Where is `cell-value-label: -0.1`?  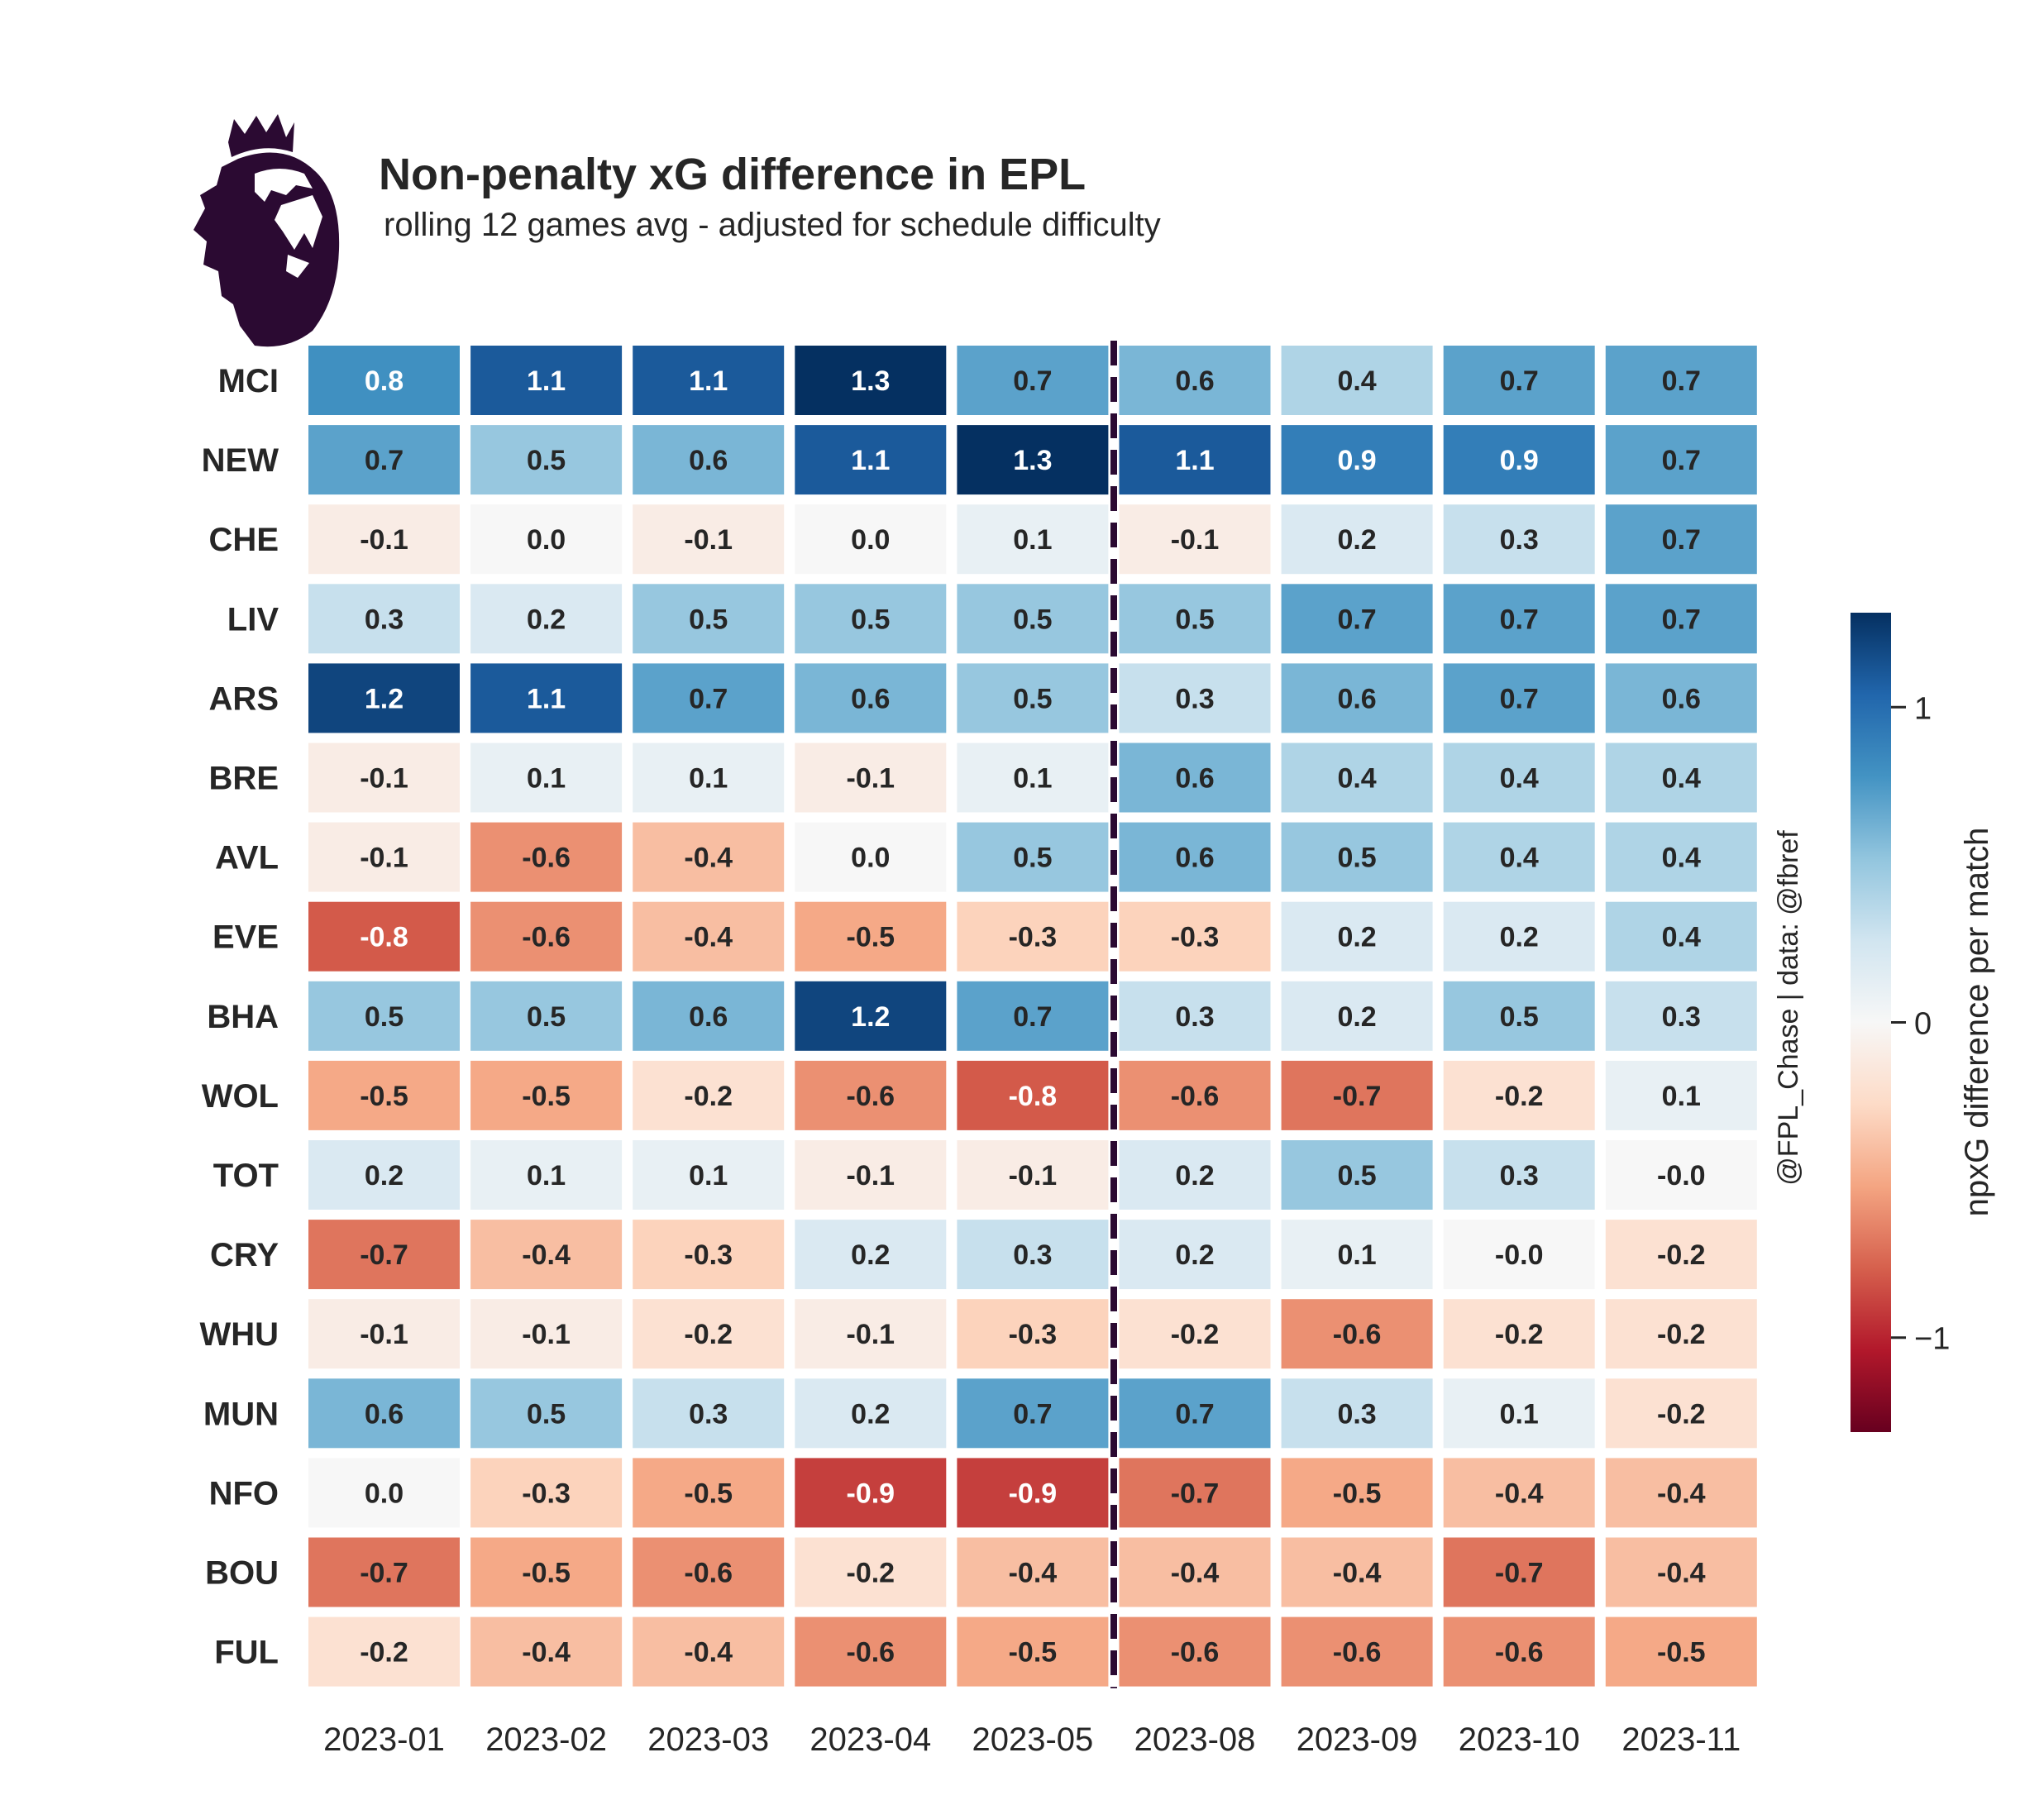 cell-value-label: -0.1 is located at coordinates (384, 1334).